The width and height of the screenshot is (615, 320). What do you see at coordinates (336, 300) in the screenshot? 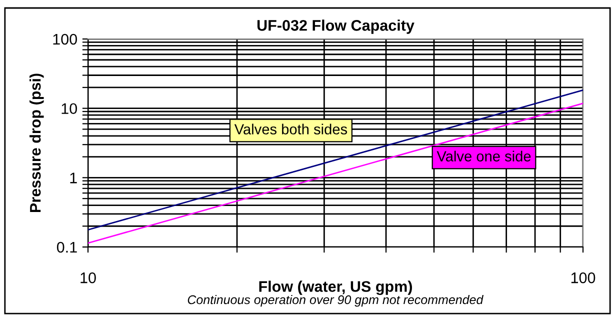
I see `text: Continuous operation over 90 gpm not recommended` at bounding box center [336, 300].